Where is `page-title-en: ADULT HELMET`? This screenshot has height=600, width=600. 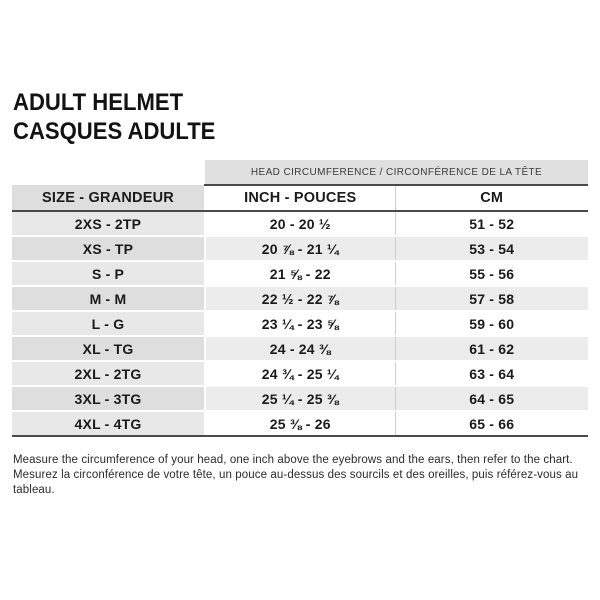
page-title-en: ADULT HELMET is located at coordinates (98, 102).